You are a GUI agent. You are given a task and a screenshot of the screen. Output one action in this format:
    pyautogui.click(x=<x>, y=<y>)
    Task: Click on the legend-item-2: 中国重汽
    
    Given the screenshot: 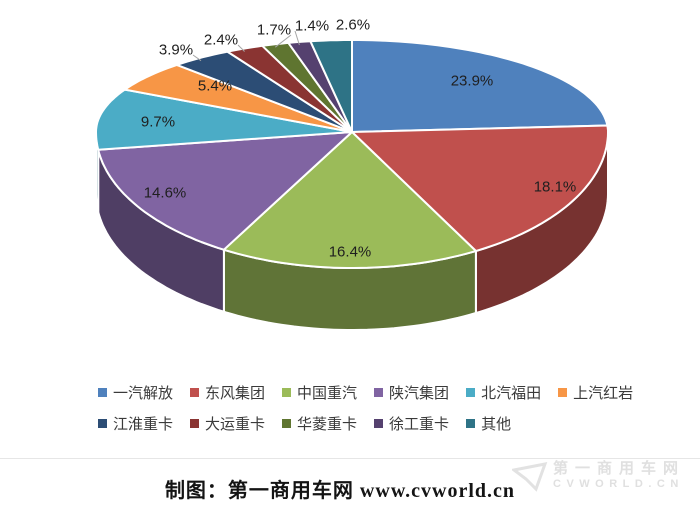 What is the action you would take?
    pyautogui.click(x=319, y=392)
    